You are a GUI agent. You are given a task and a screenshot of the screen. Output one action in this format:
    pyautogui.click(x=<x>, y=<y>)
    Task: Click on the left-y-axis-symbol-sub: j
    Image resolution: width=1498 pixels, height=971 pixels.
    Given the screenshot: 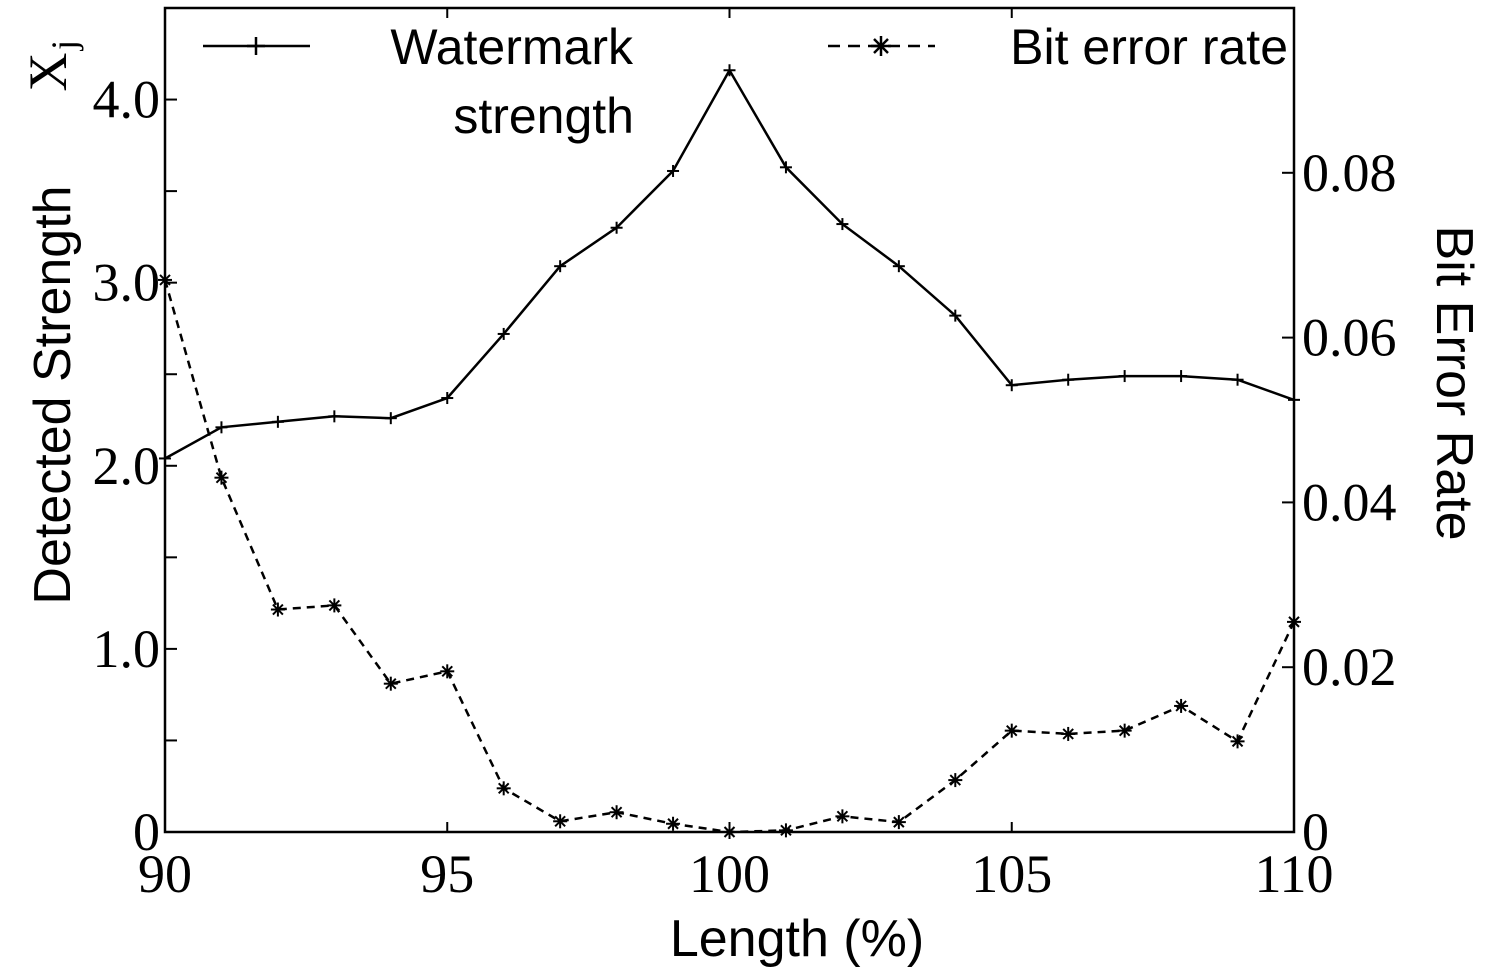 What is the action you would take?
    pyautogui.click(x=64, y=46)
    